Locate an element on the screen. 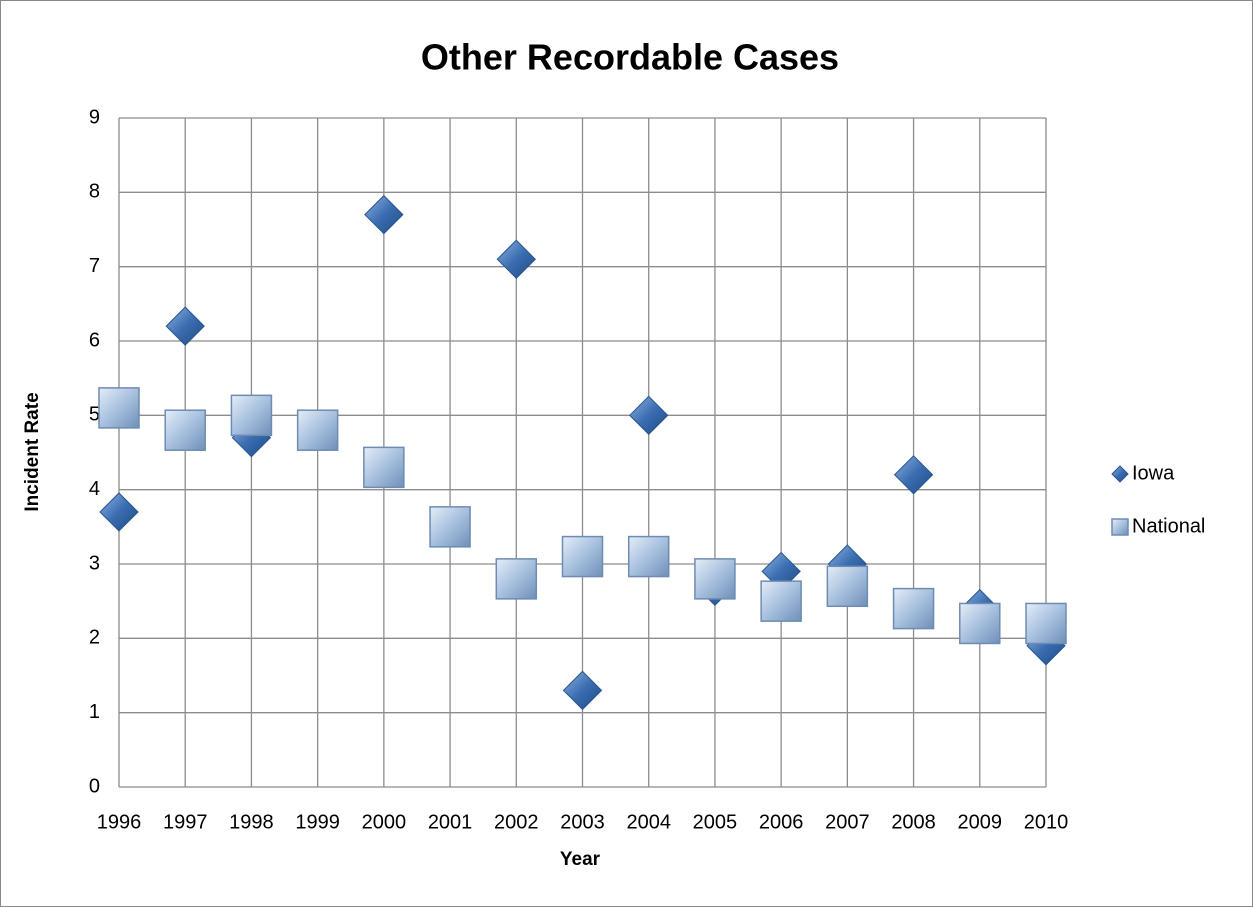 The height and width of the screenshot is (907, 1253). y-tick-label: 2 is located at coordinates (94, 638).